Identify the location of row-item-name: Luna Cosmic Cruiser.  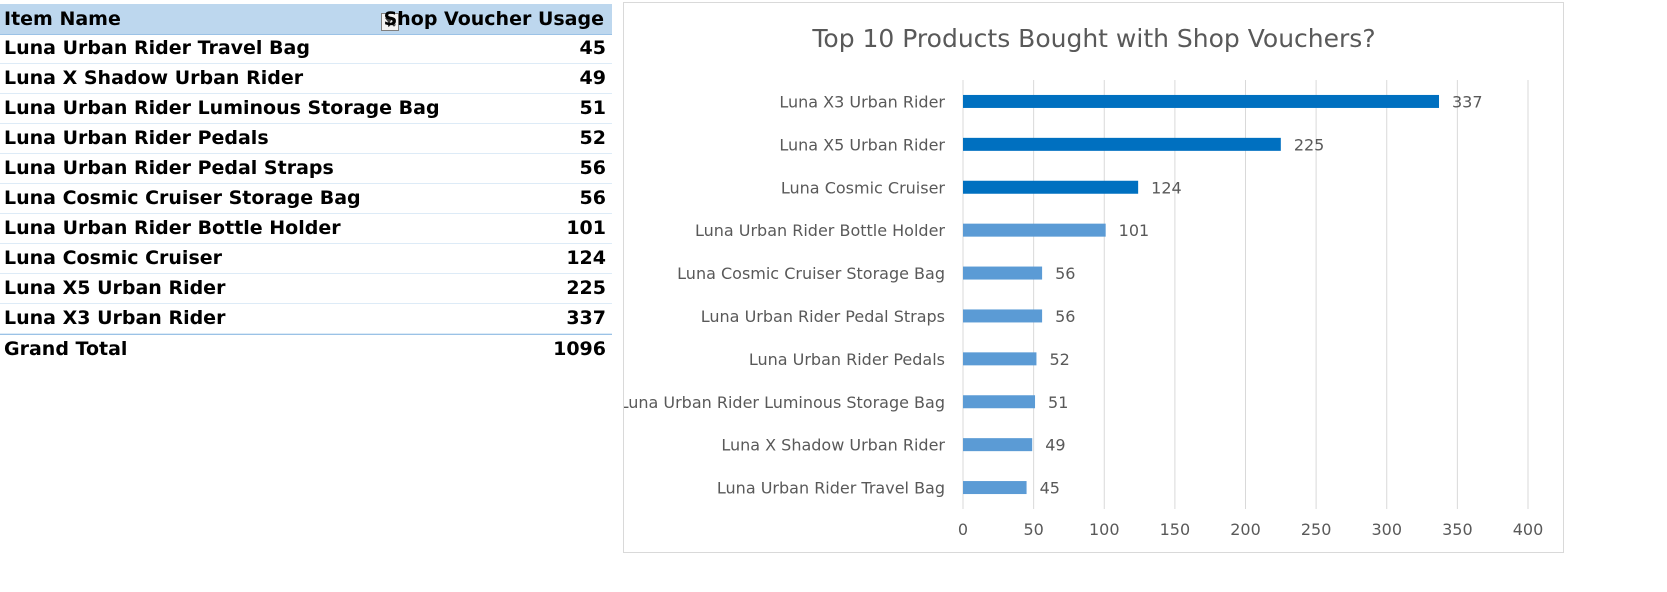
(113, 258).